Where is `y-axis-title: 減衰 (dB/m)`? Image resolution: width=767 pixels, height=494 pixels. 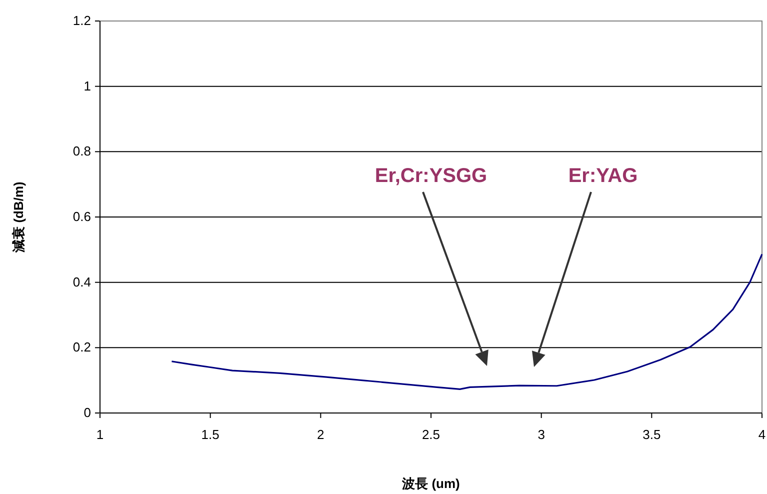
y-axis-title: 減衰 (dB/m) is located at coordinates (18, 218).